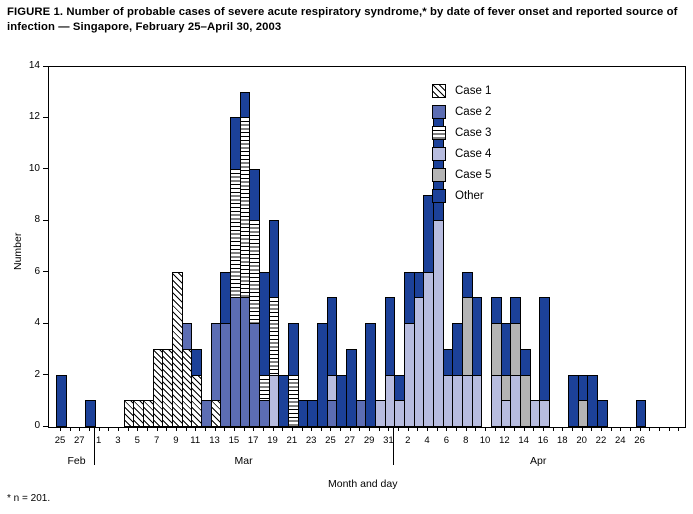 Image resolution: width=693 pixels, height=514 pixels. I want to click on bar-segment-other-mar25, so click(332, 336).